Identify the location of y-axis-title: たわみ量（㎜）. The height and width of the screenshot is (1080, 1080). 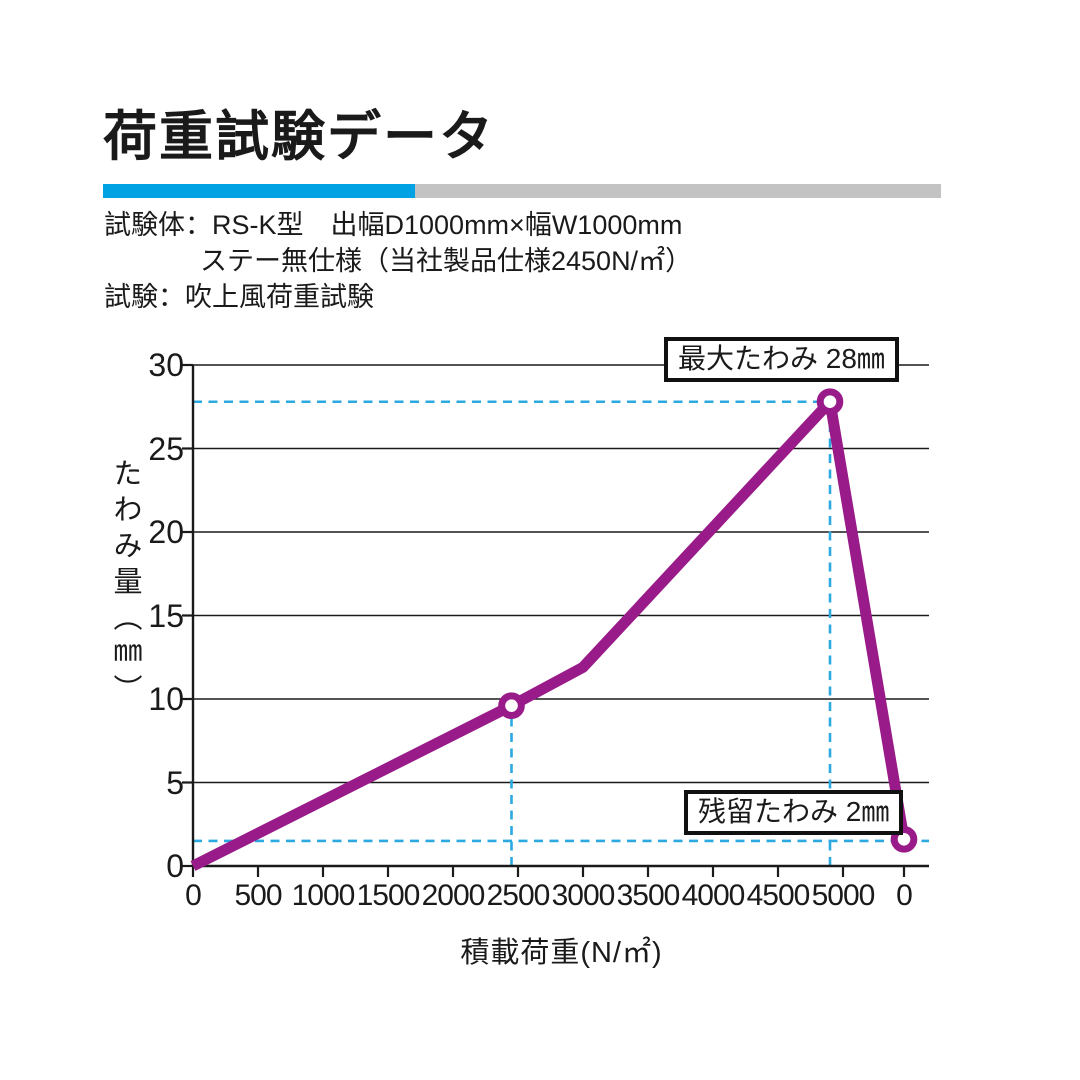
(125, 584).